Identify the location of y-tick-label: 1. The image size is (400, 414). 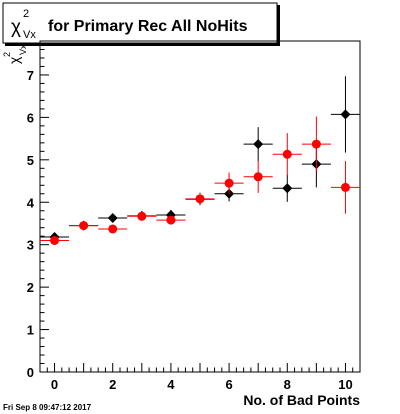
(30, 330).